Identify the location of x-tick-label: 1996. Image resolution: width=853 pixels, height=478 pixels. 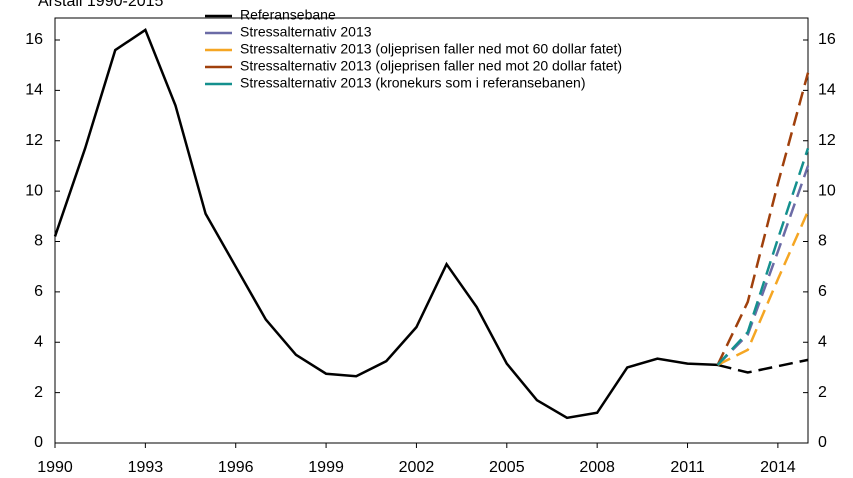
(236, 467).